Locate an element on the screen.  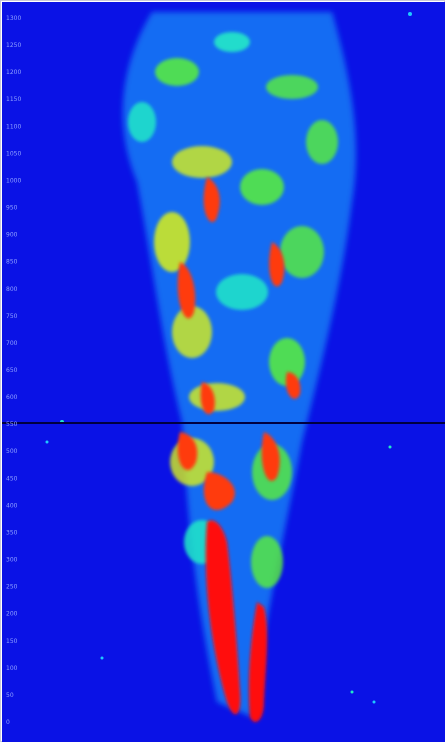
y-tick-label: 350 is located at coordinates (12, 532).